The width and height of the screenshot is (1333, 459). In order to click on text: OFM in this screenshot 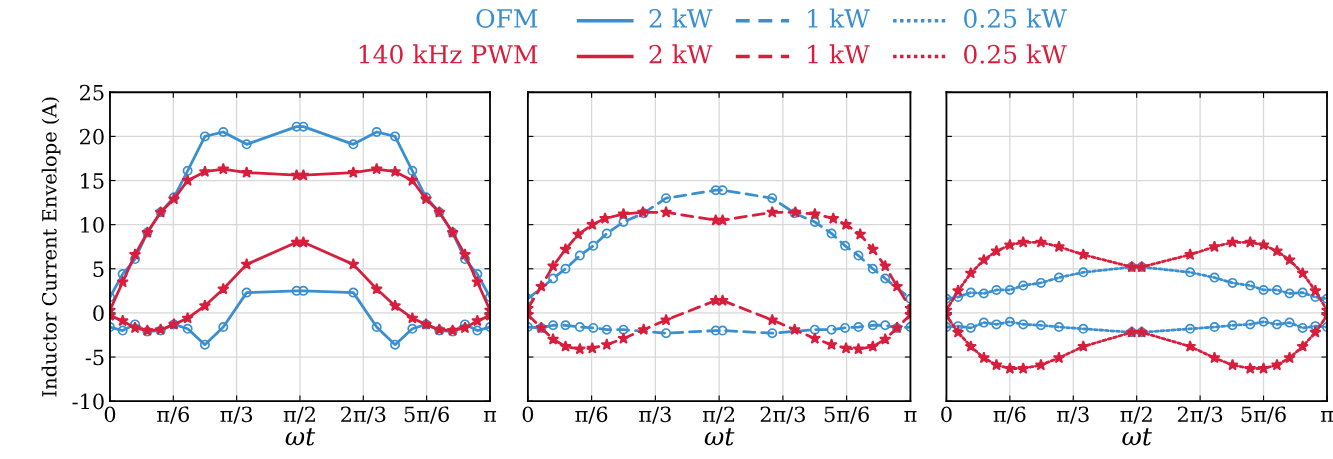, I will do `click(507, 18)`.